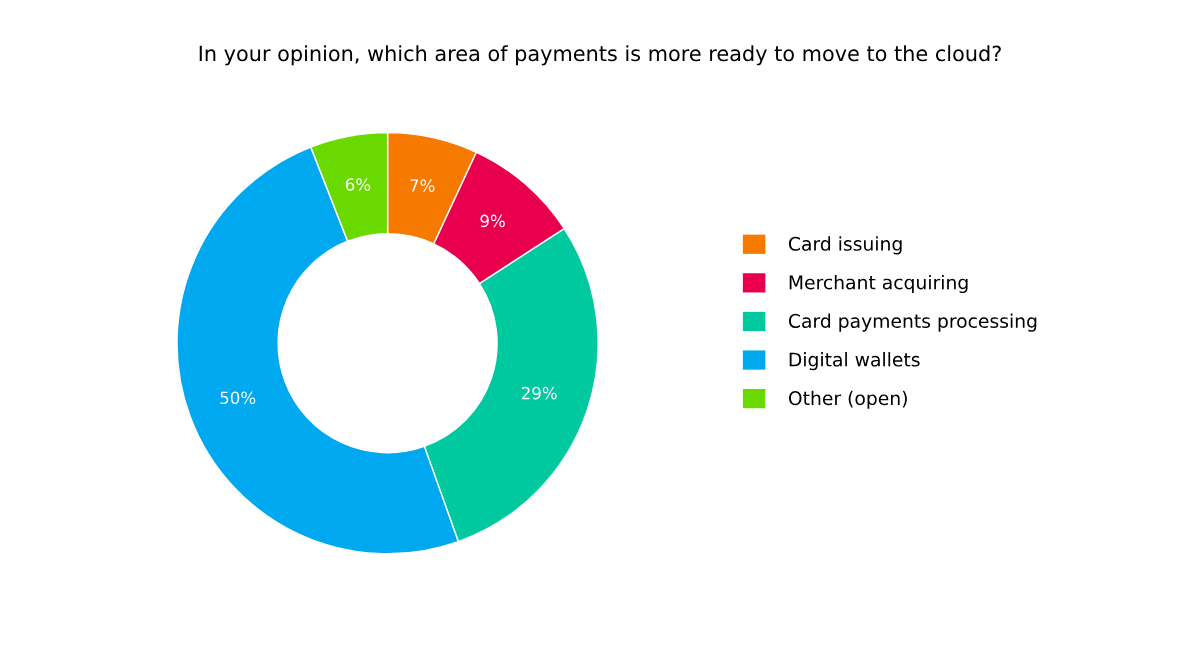  What do you see at coordinates (539, 393) in the screenshot?
I see `data-label: 29%` at bounding box center [539, 393].